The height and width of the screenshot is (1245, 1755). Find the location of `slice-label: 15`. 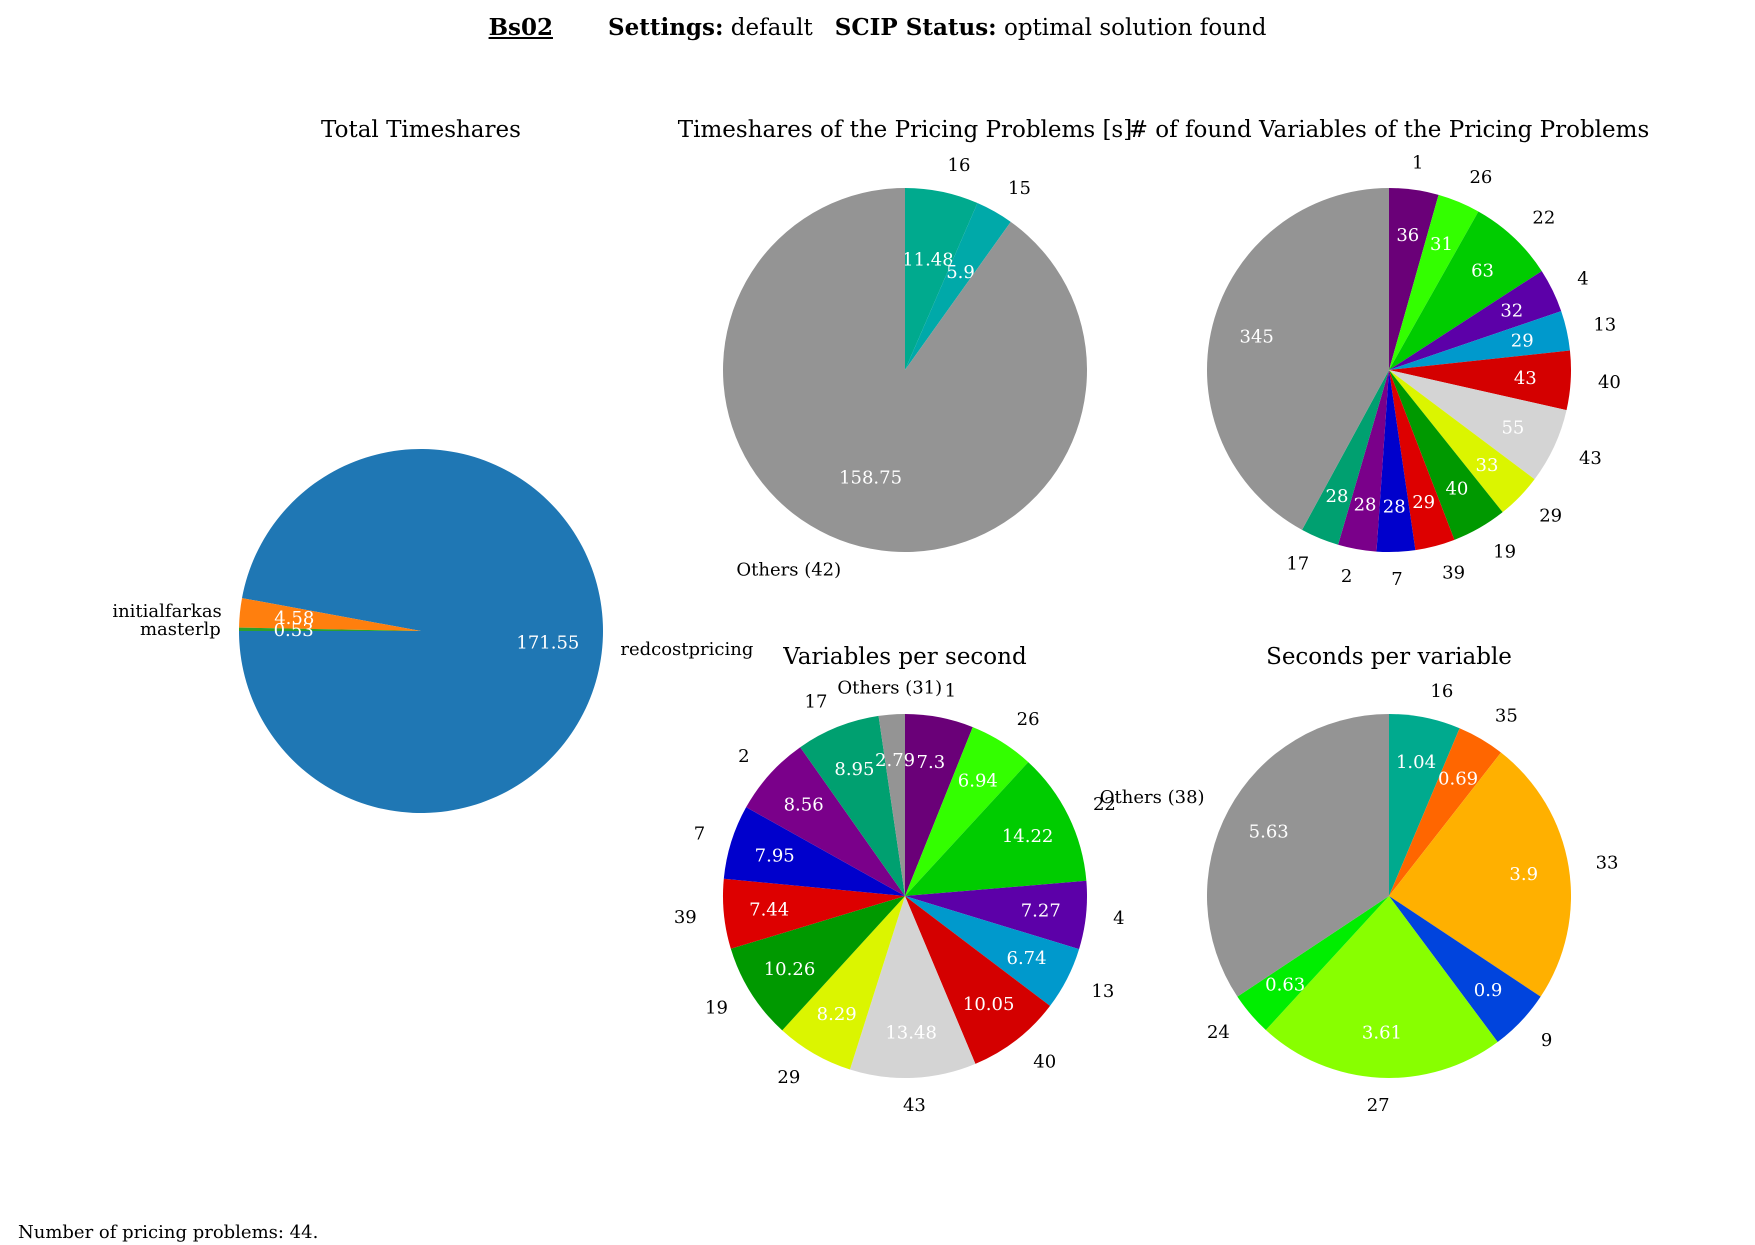

slice-label: 15 is located at coordinates (1019, 188).